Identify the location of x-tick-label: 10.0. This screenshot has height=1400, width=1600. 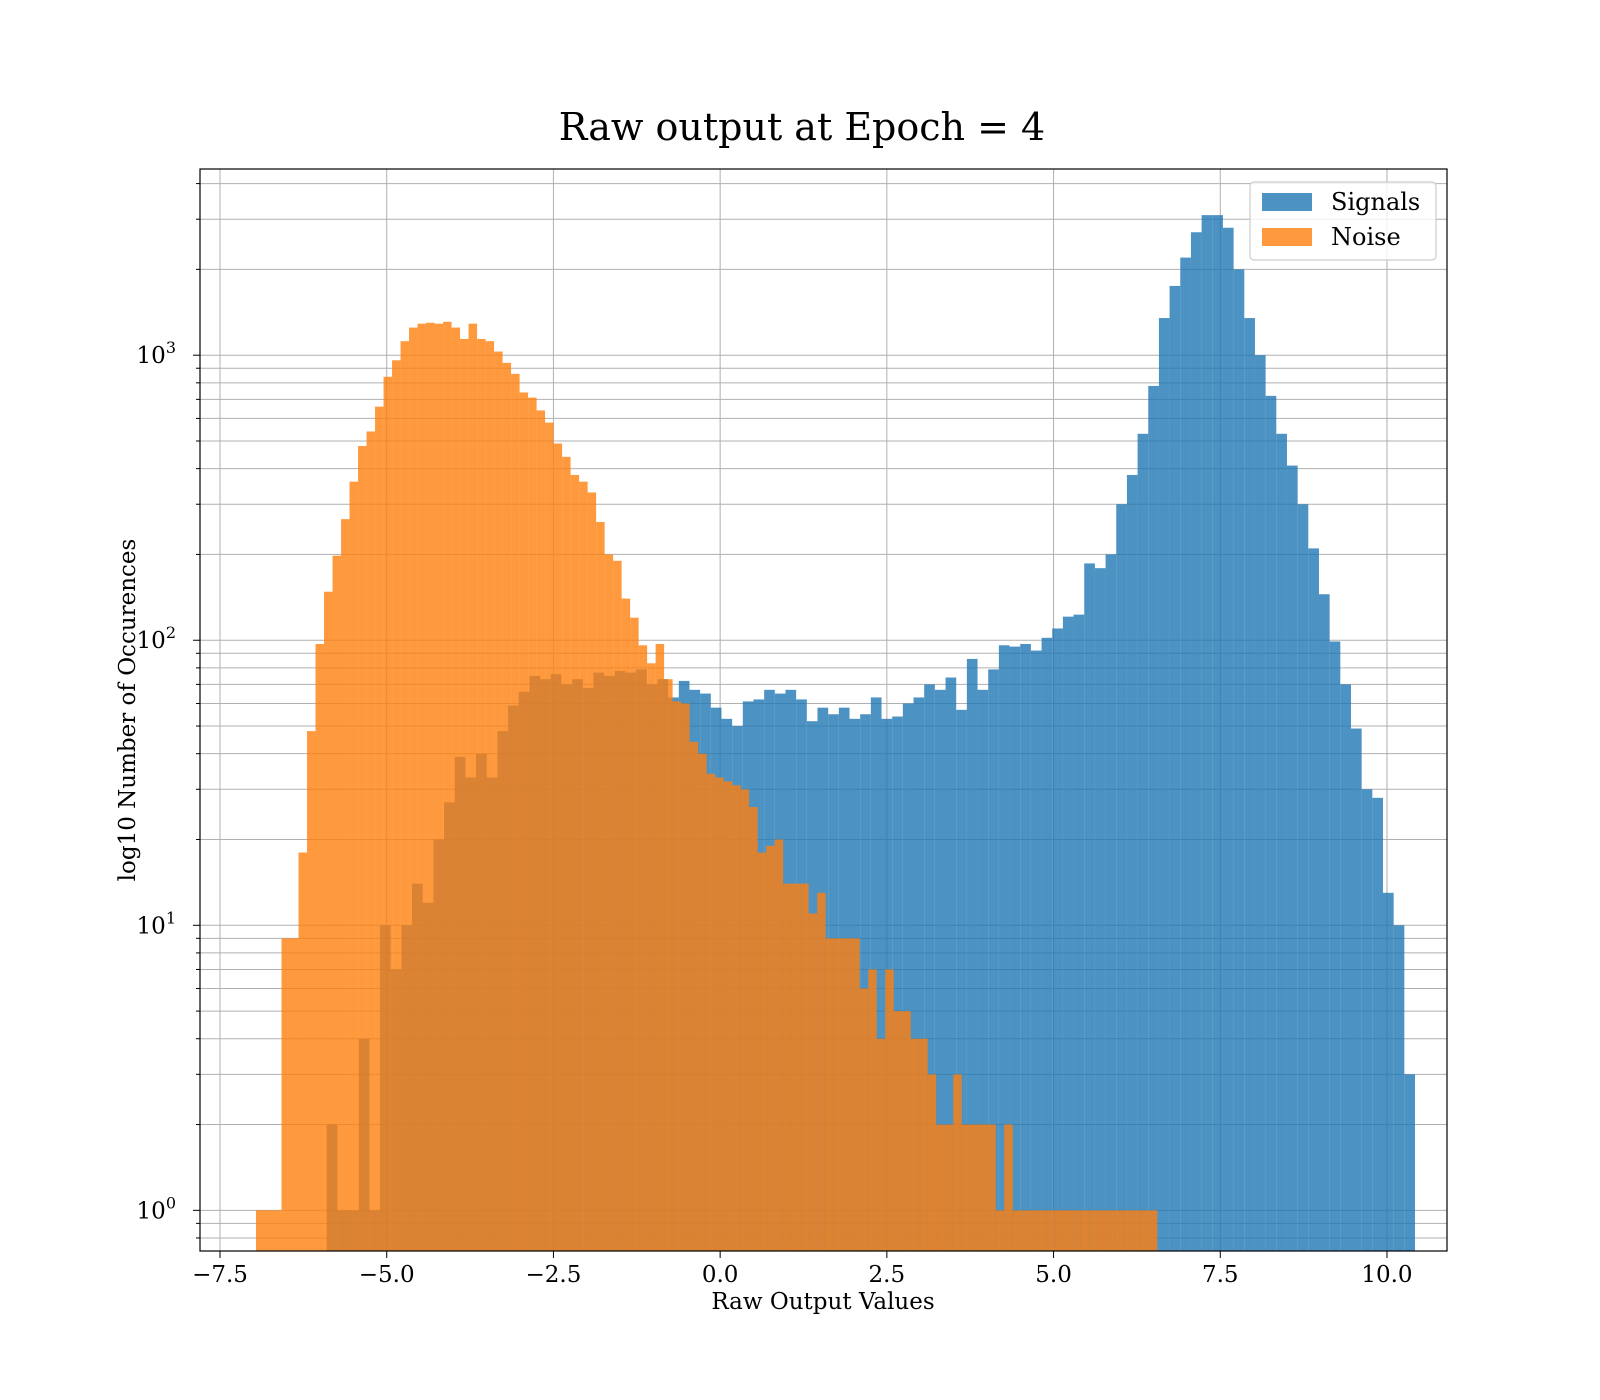
(1386, 1275).